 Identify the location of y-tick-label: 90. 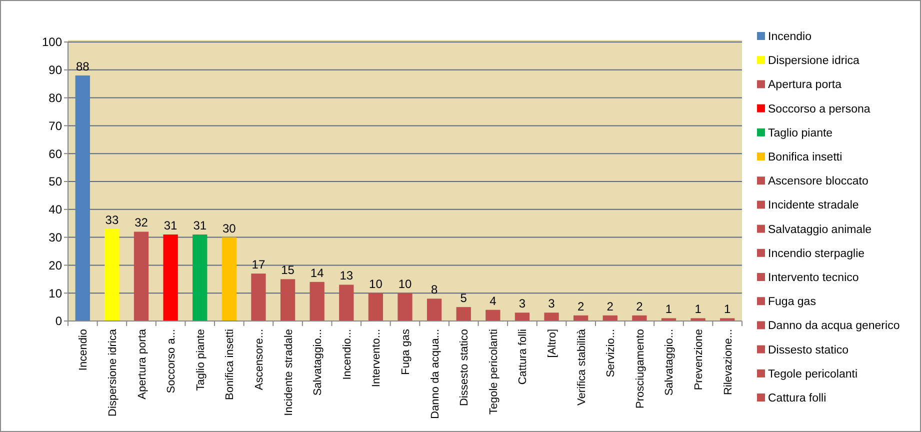
(55, 70).